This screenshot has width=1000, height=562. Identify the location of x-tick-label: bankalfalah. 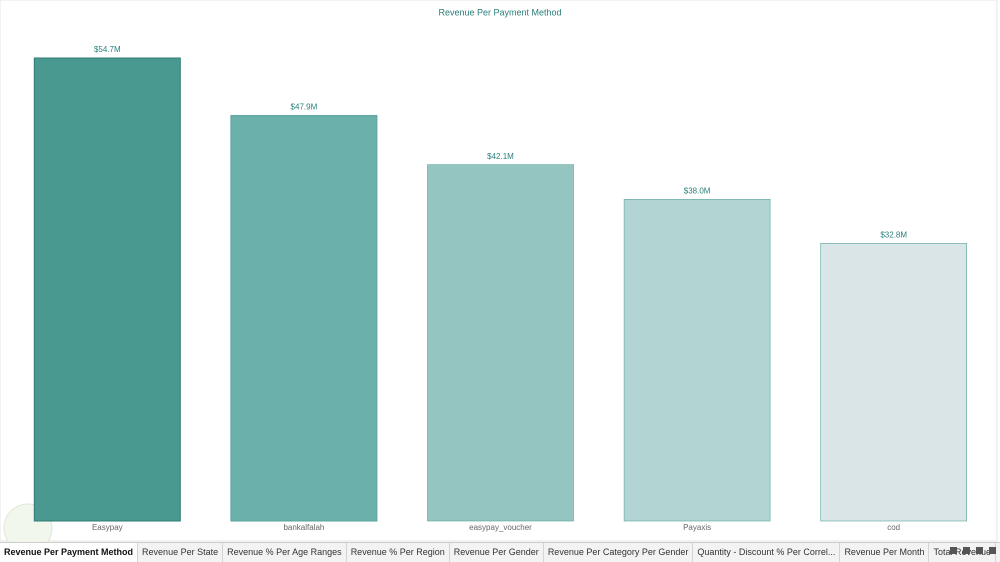
(303, 527).